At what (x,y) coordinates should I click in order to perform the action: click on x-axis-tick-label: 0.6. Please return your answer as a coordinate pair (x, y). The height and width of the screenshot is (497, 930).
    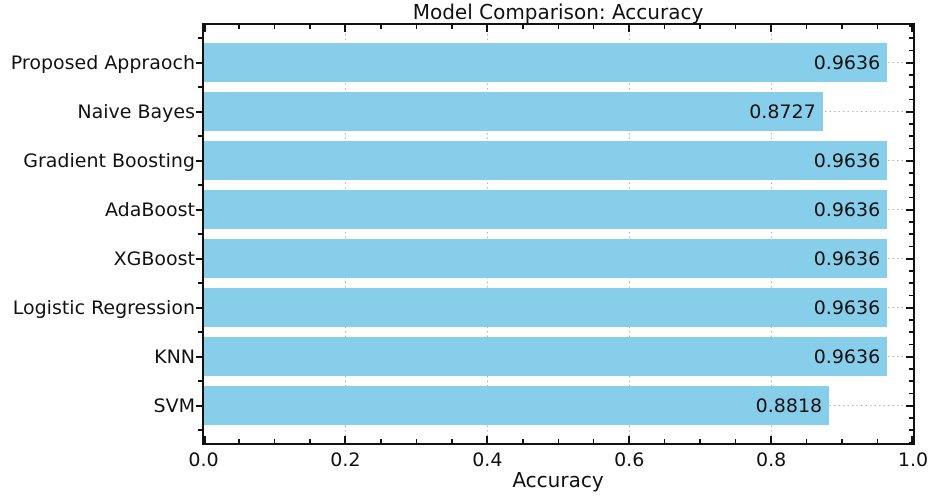
    Looking at the image, I should click on (629, 460).